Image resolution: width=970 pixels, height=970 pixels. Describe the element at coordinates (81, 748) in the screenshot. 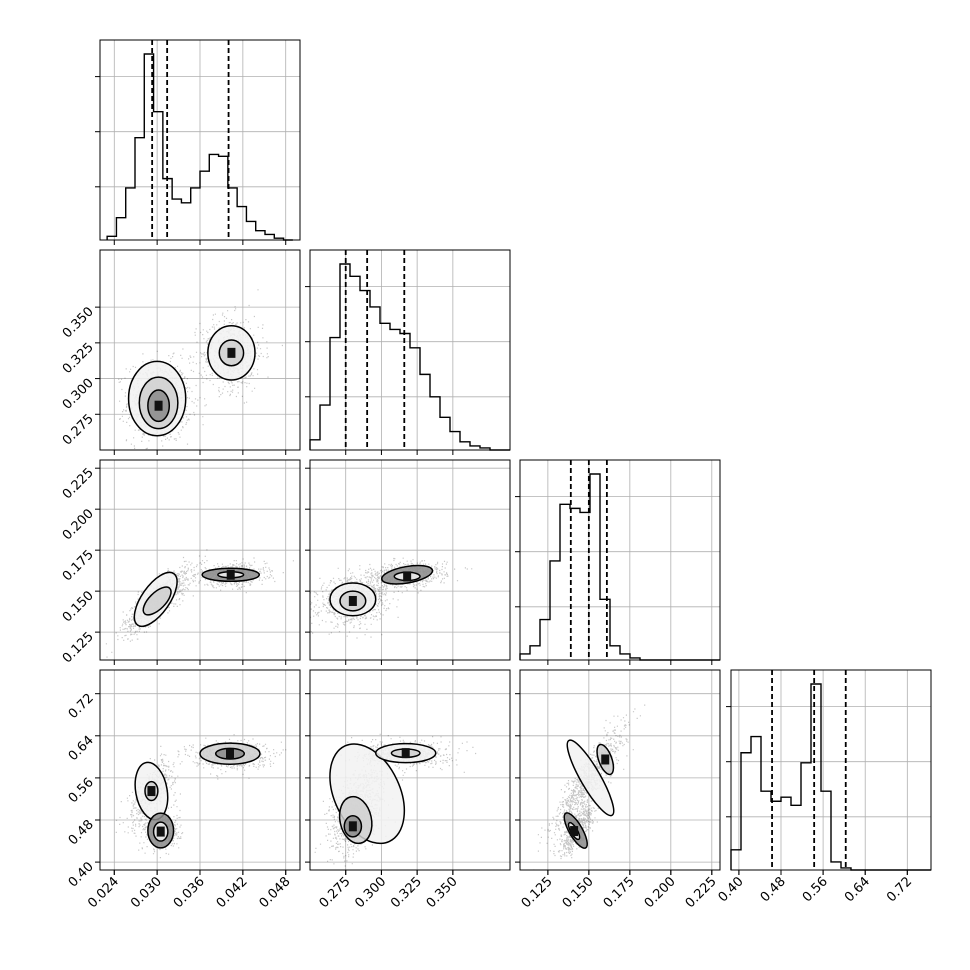

I see `y-tick-label: 0.64` at that location.